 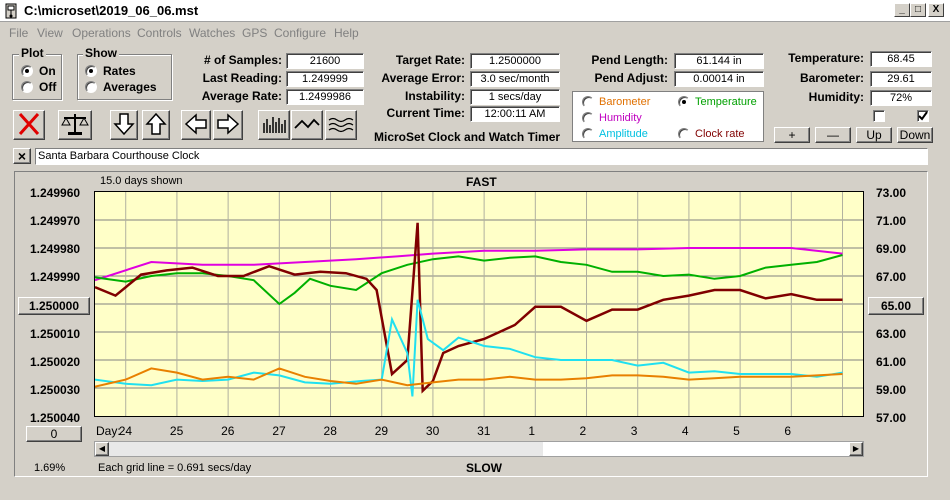 I want to click on humidity-radio, so click(x=588, y=118).